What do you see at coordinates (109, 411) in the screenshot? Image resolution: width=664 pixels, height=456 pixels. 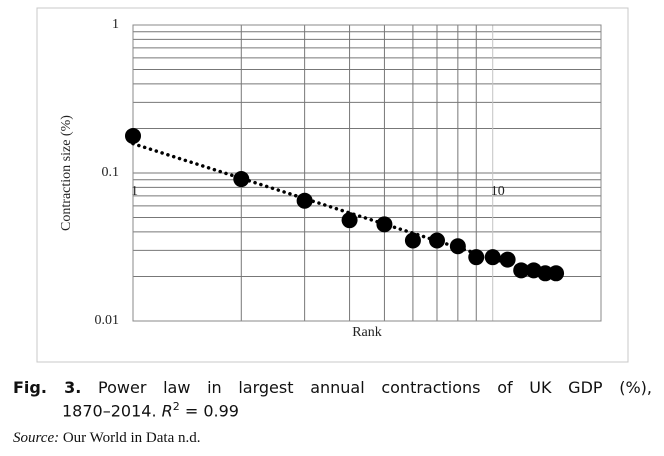 I see `caption-period: 1870–2014.` at bounding box center [109, 411].